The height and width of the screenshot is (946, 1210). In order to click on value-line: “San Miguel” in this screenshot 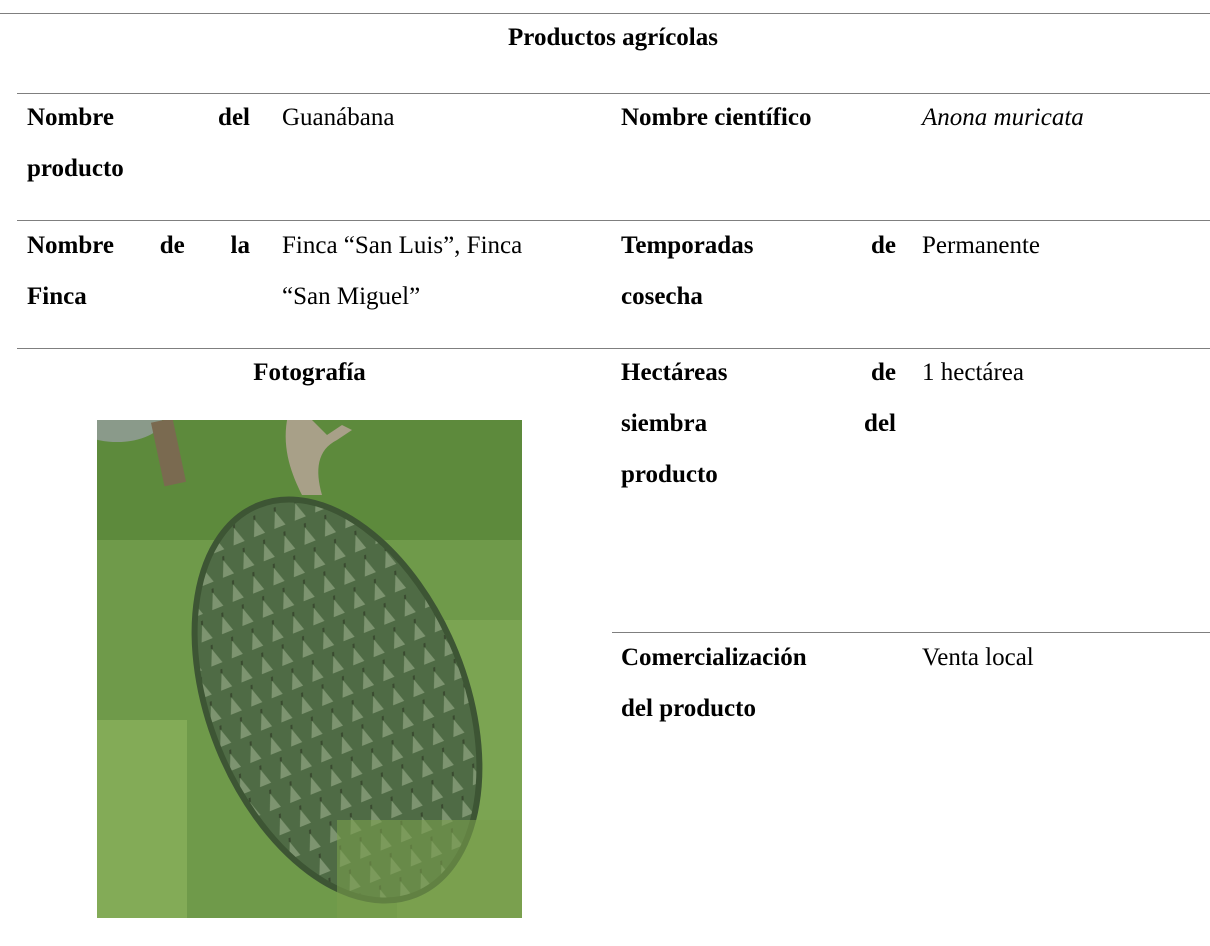, I will do `click(351, 296)`.